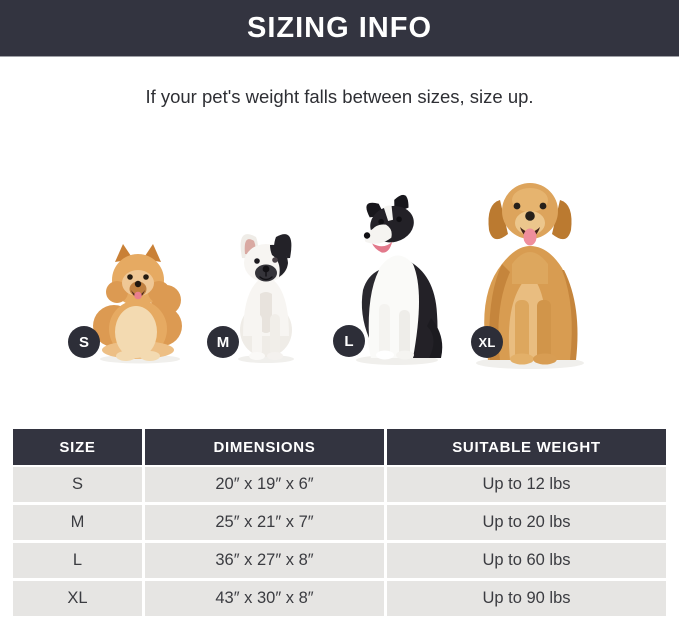 This screenshot has width=679, height=620. What do you see at coordinates (526, 484) in the screenshot?
I see `table-cell-weight-s: Up to 12 lbs` at bounding box center [526, 484].